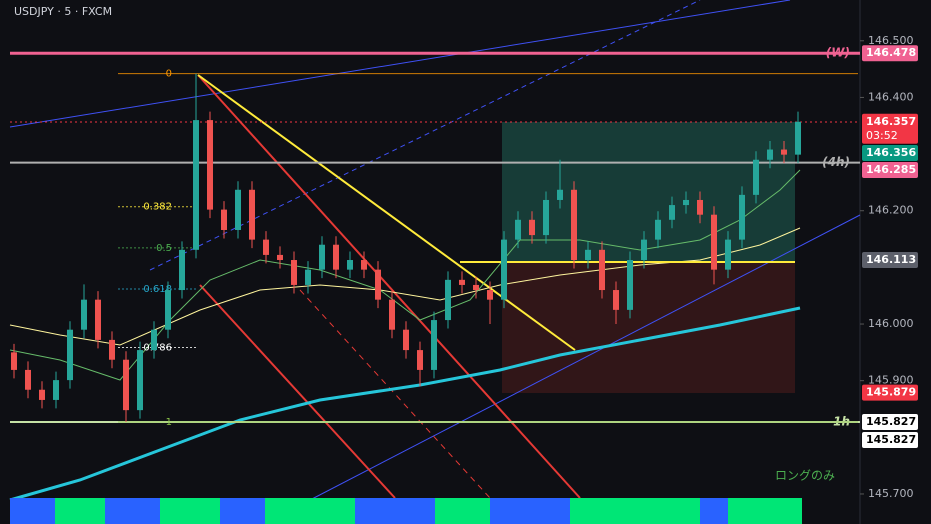  I want to click on y-tick-label: 146.500, so click(891, 40).